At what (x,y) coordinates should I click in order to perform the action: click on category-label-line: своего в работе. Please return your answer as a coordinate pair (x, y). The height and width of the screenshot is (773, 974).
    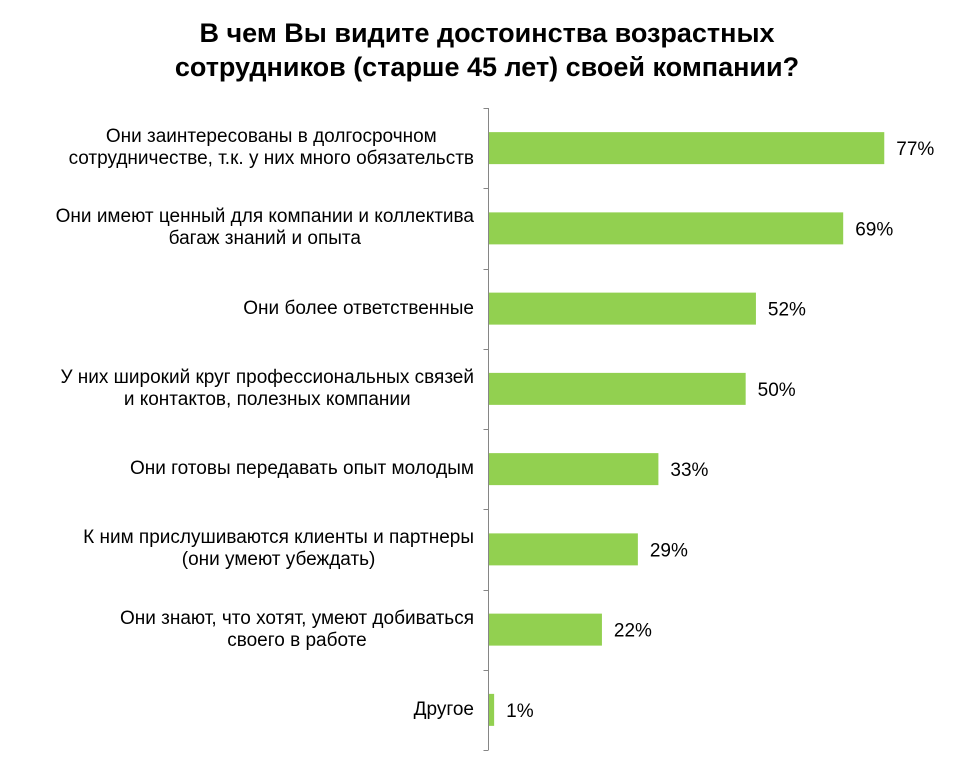
    Looking at the image, I should click on (297, 640).